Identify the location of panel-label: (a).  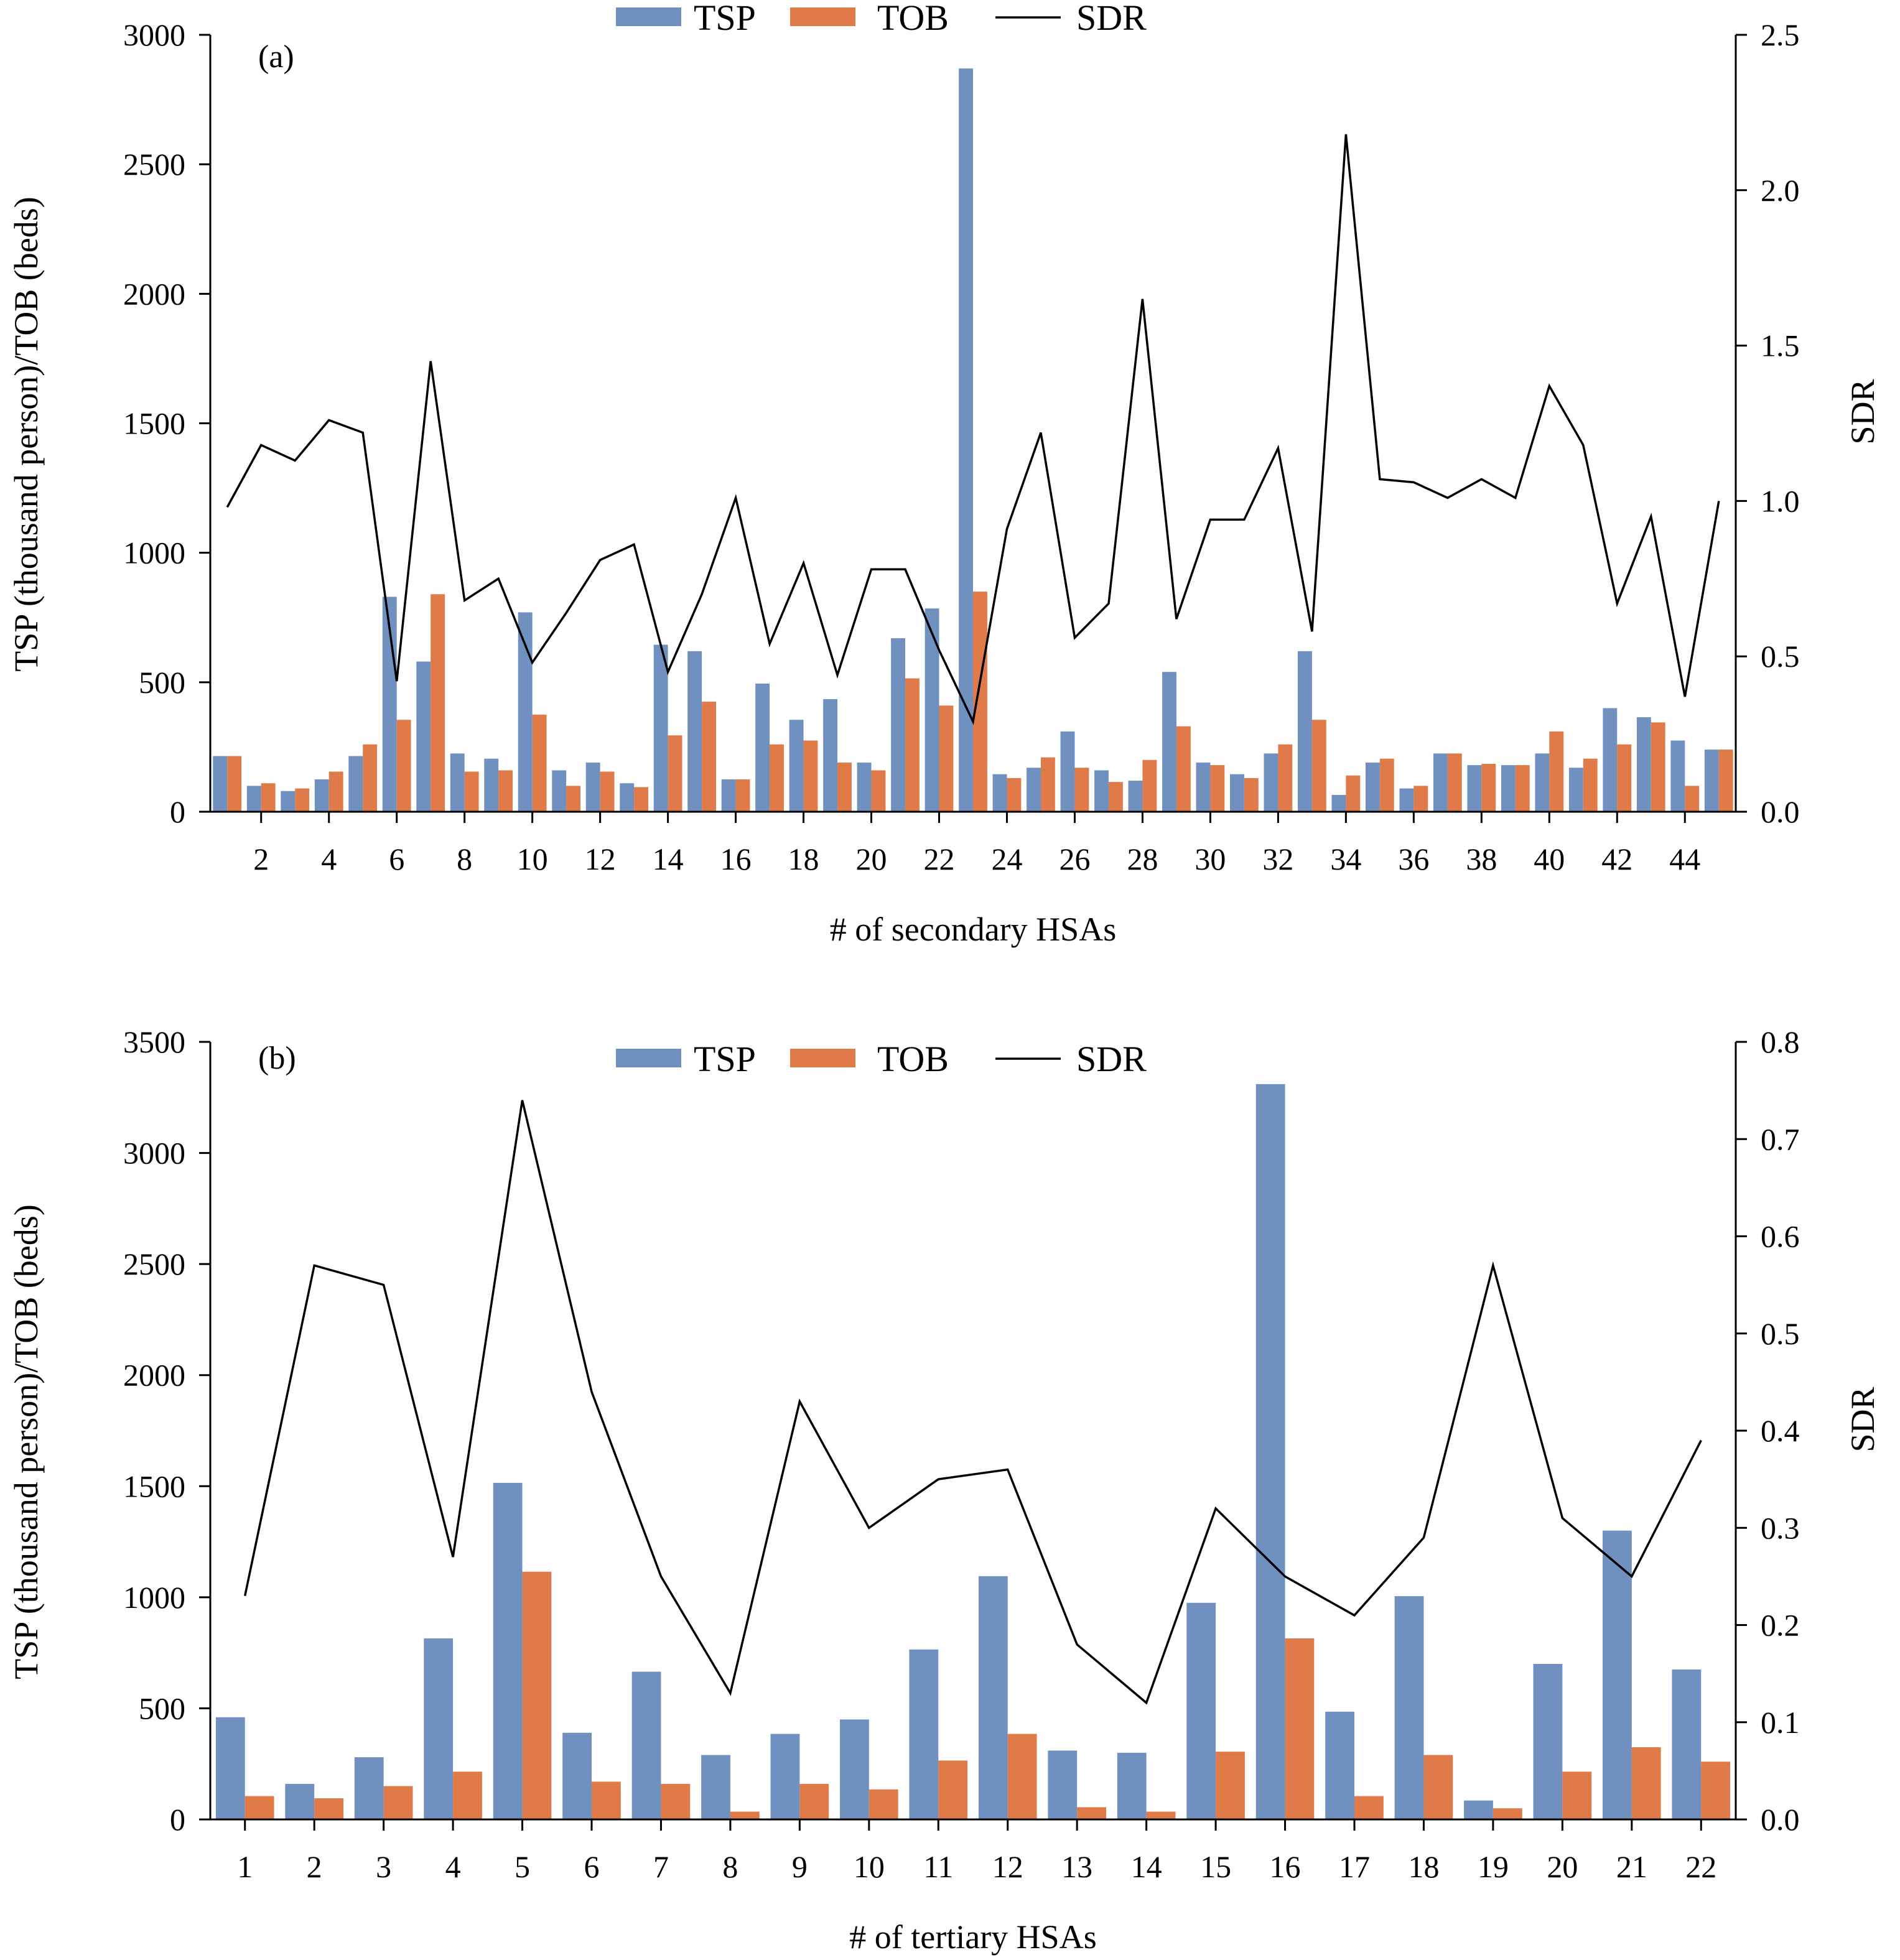
(276, 57).